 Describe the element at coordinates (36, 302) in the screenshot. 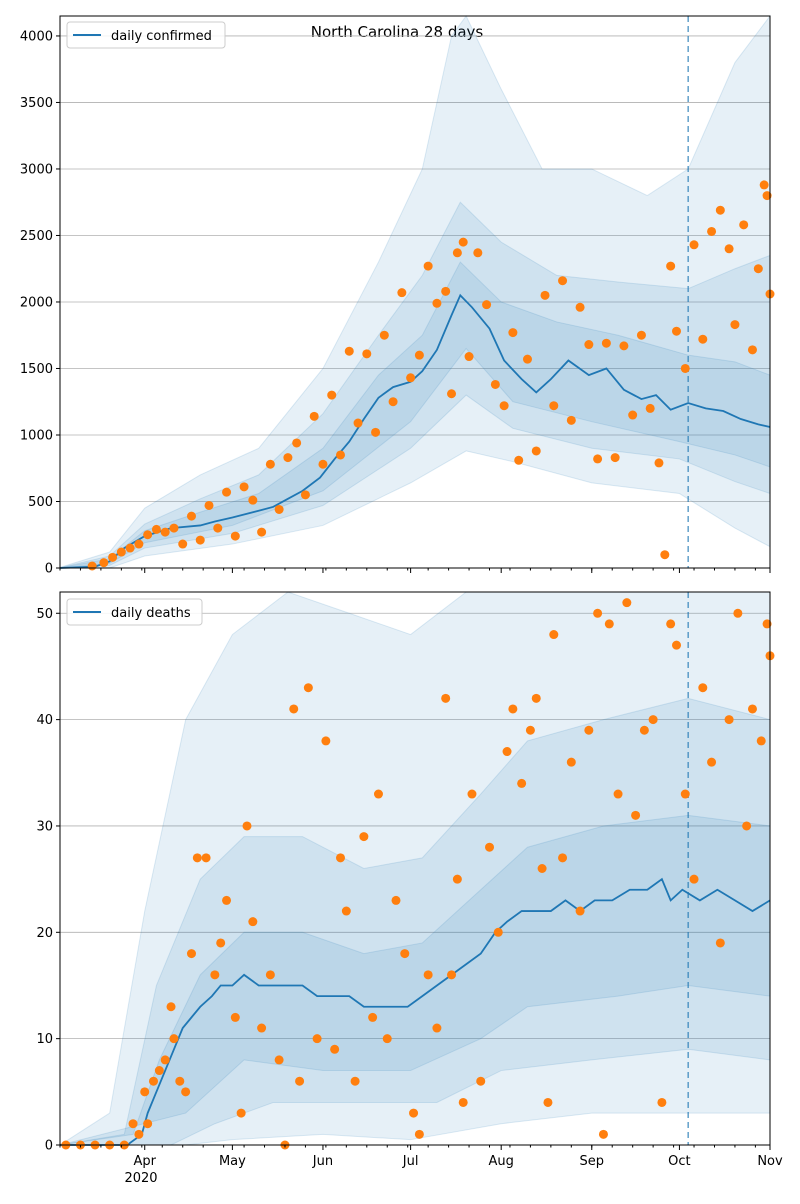

I see `y-tick-label: 2000` at that location.